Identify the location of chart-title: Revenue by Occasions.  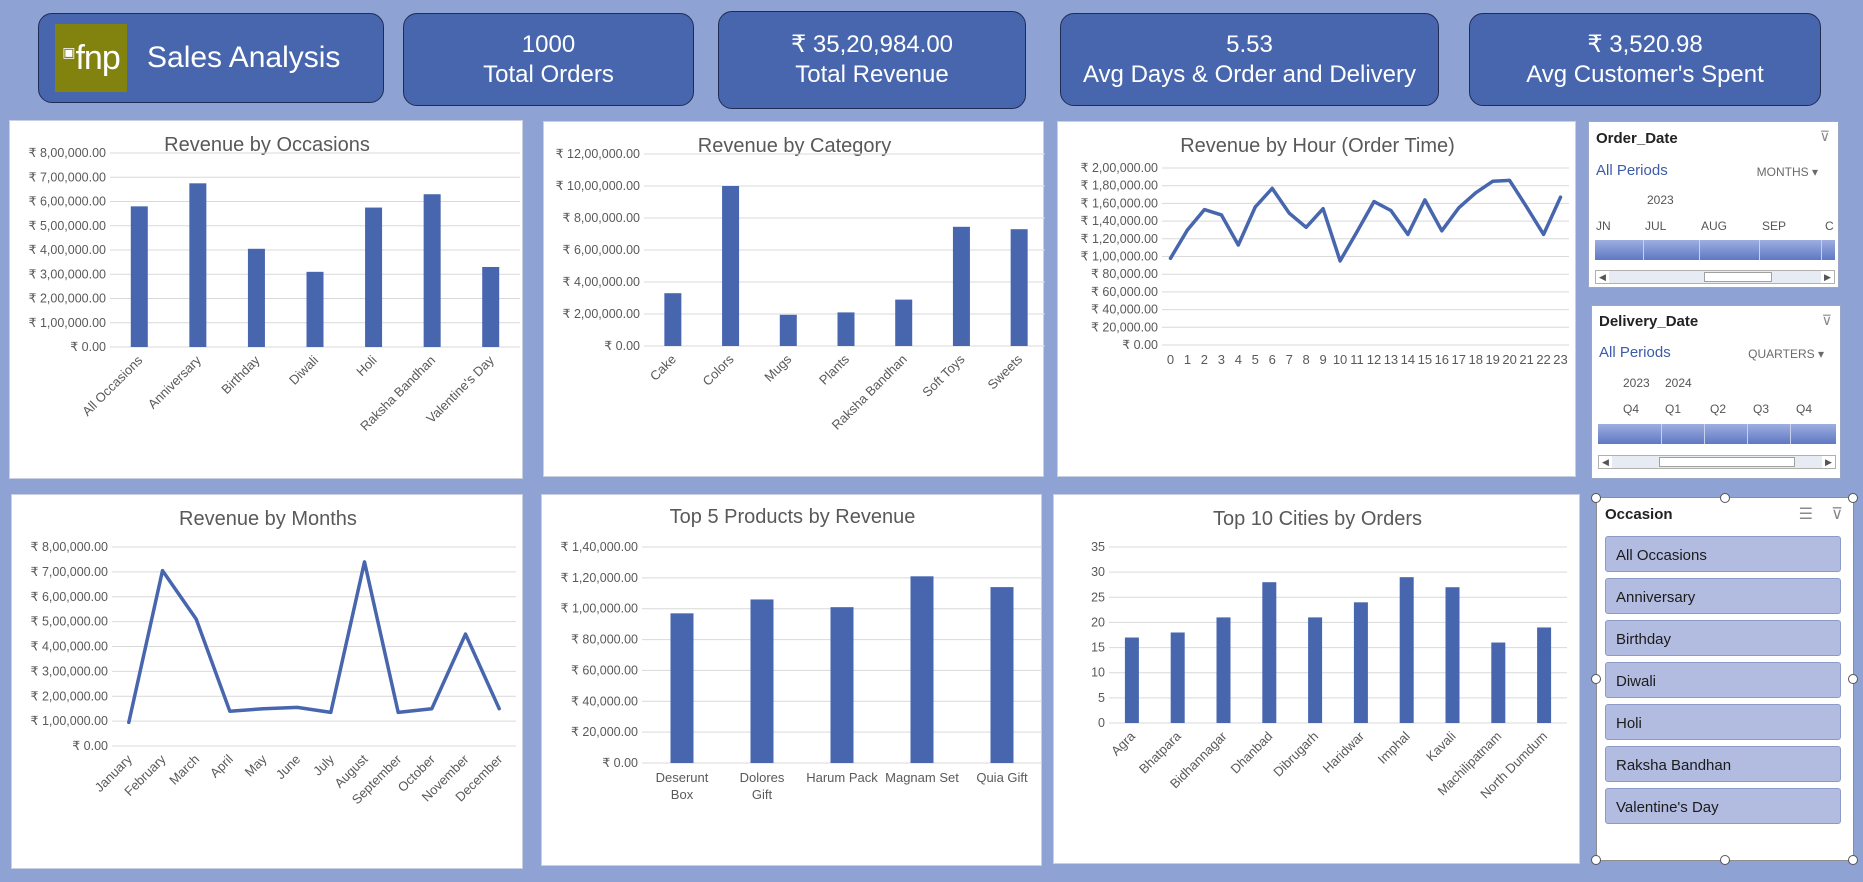
(267, 145).